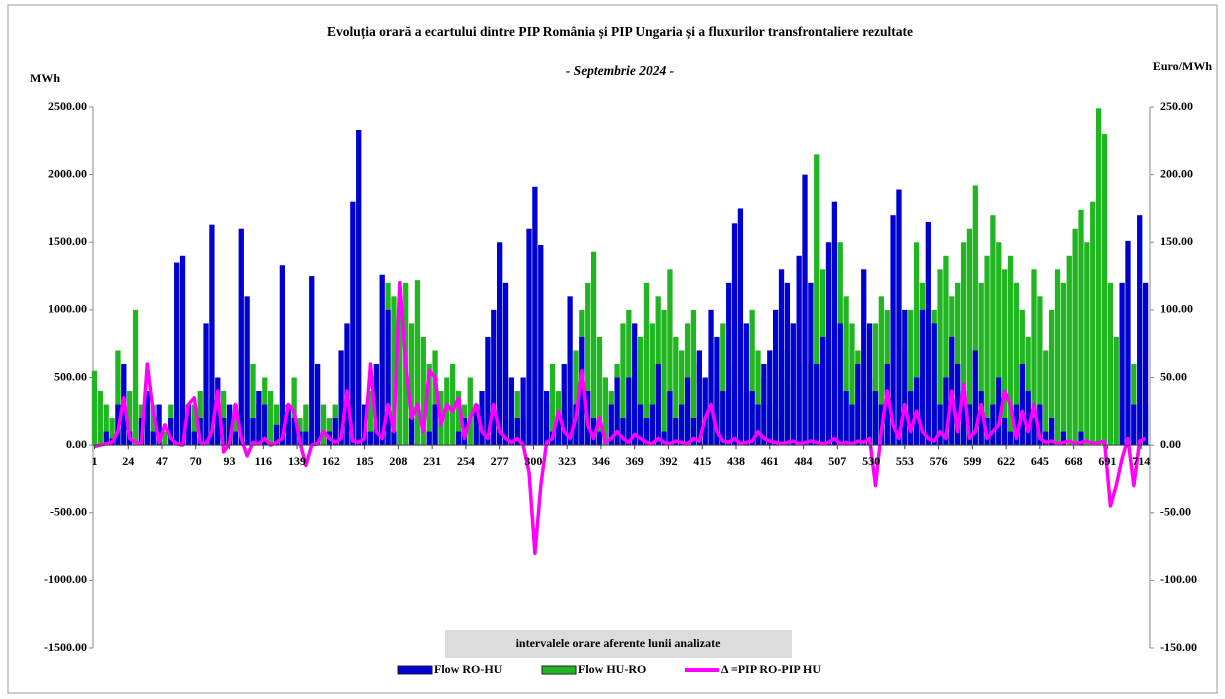 Image resolution: width=1225 pixels, height=699 pixels. Describe the element at coordinates (905, 461) in the screenshot. I see `x-tick-label: 553` at that location.